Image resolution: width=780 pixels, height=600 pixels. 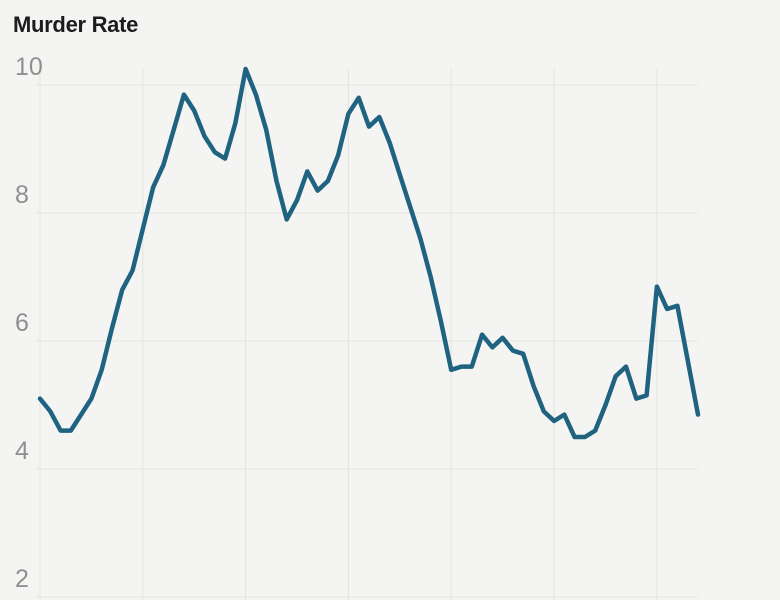 What do you see at coordinates (22, 323) in the screenshot?
I see `y-axis-tick-label: 6` at bounding box center [22, 323].